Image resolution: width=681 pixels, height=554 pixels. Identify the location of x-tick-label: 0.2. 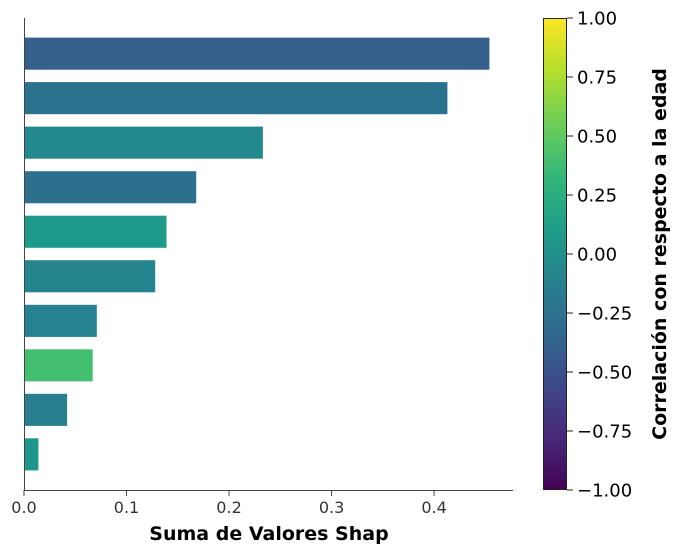
(228, 507).